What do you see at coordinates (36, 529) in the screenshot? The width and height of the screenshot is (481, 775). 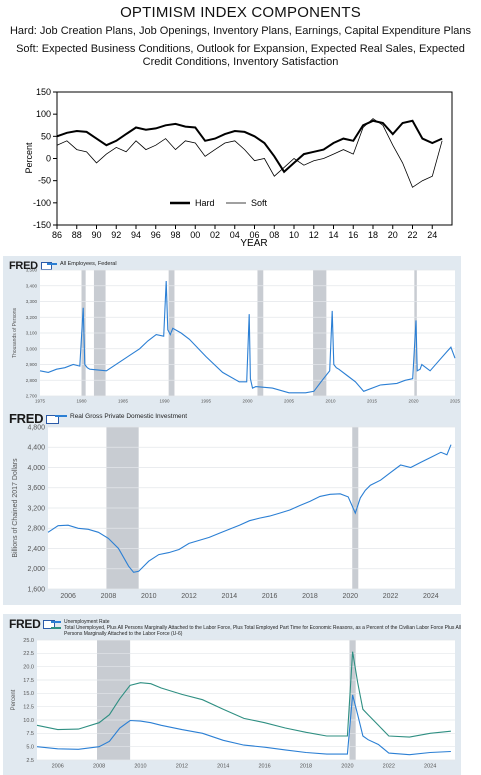 I see `y-tick-label: 2,800` at bounding box center [36, 529].